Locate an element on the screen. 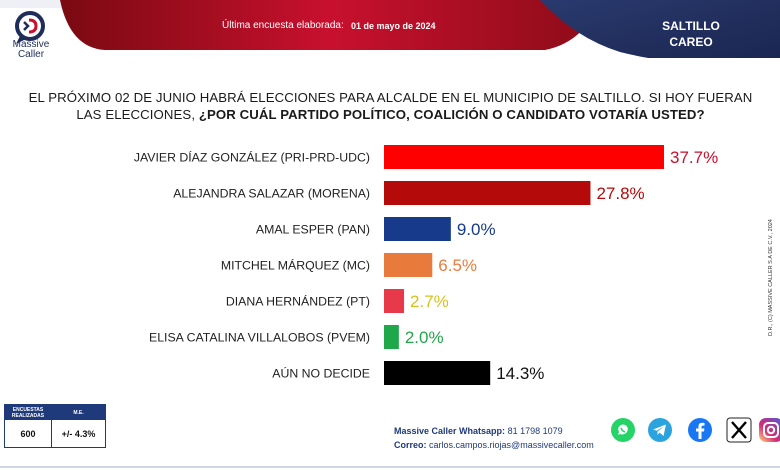 This screenshot has height=470, width=780. last-survey-date: 01 de mayo de 2024 is located at coordinates (393, 26).